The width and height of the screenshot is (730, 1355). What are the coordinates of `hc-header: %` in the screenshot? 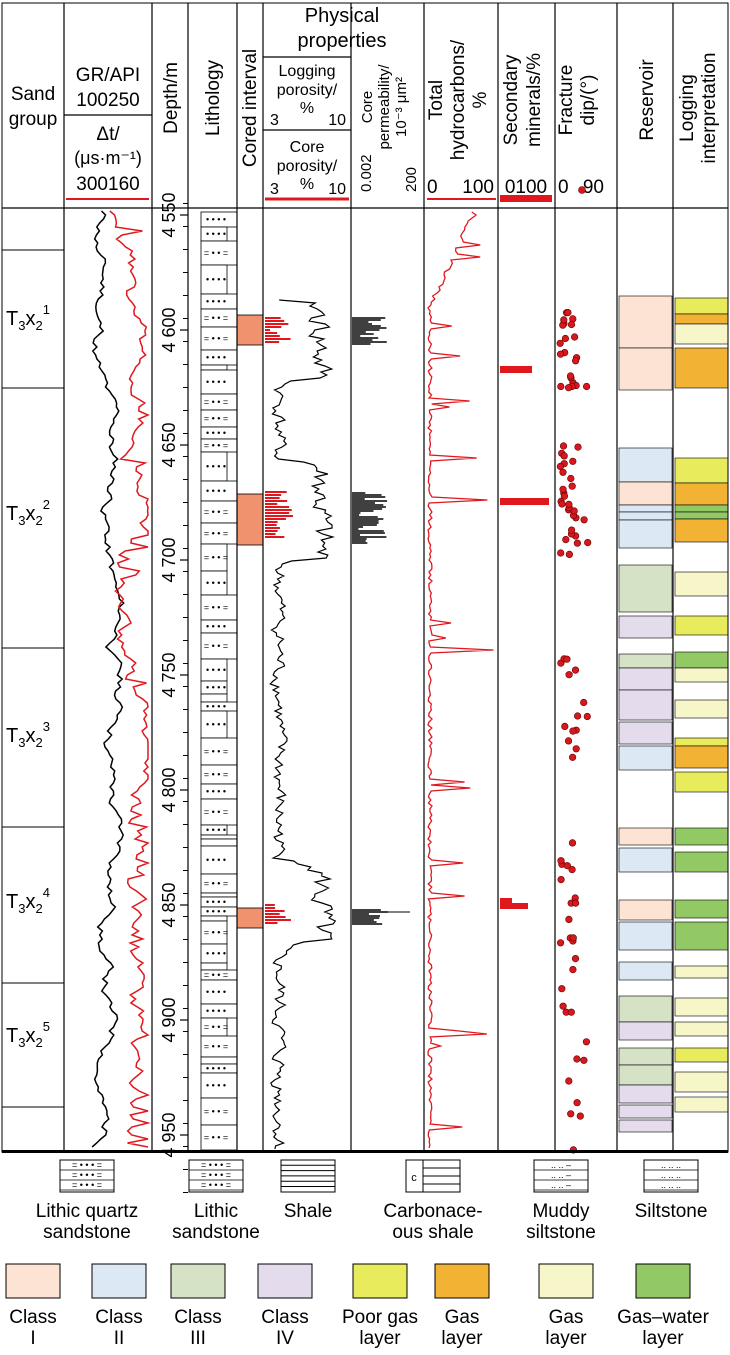 It's located at (480, 99).